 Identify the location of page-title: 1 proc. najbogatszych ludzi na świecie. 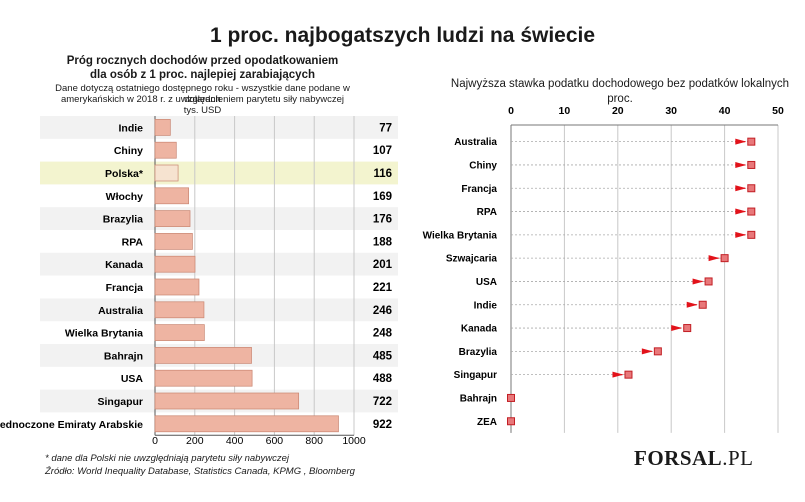
(402, 35).